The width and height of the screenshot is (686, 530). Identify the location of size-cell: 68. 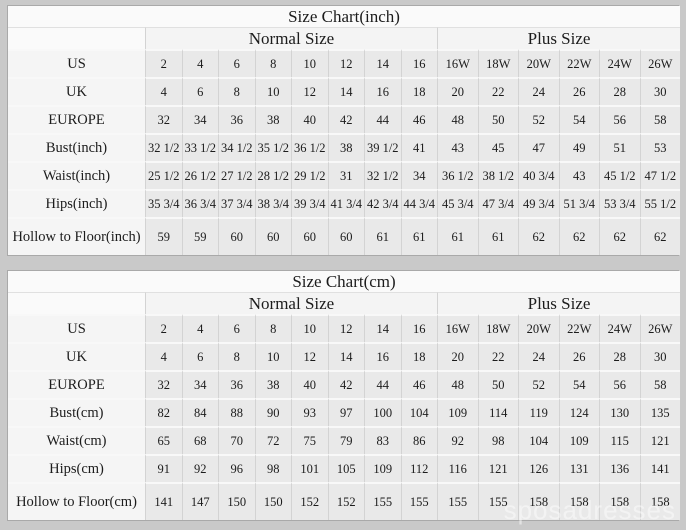
(199, 440).